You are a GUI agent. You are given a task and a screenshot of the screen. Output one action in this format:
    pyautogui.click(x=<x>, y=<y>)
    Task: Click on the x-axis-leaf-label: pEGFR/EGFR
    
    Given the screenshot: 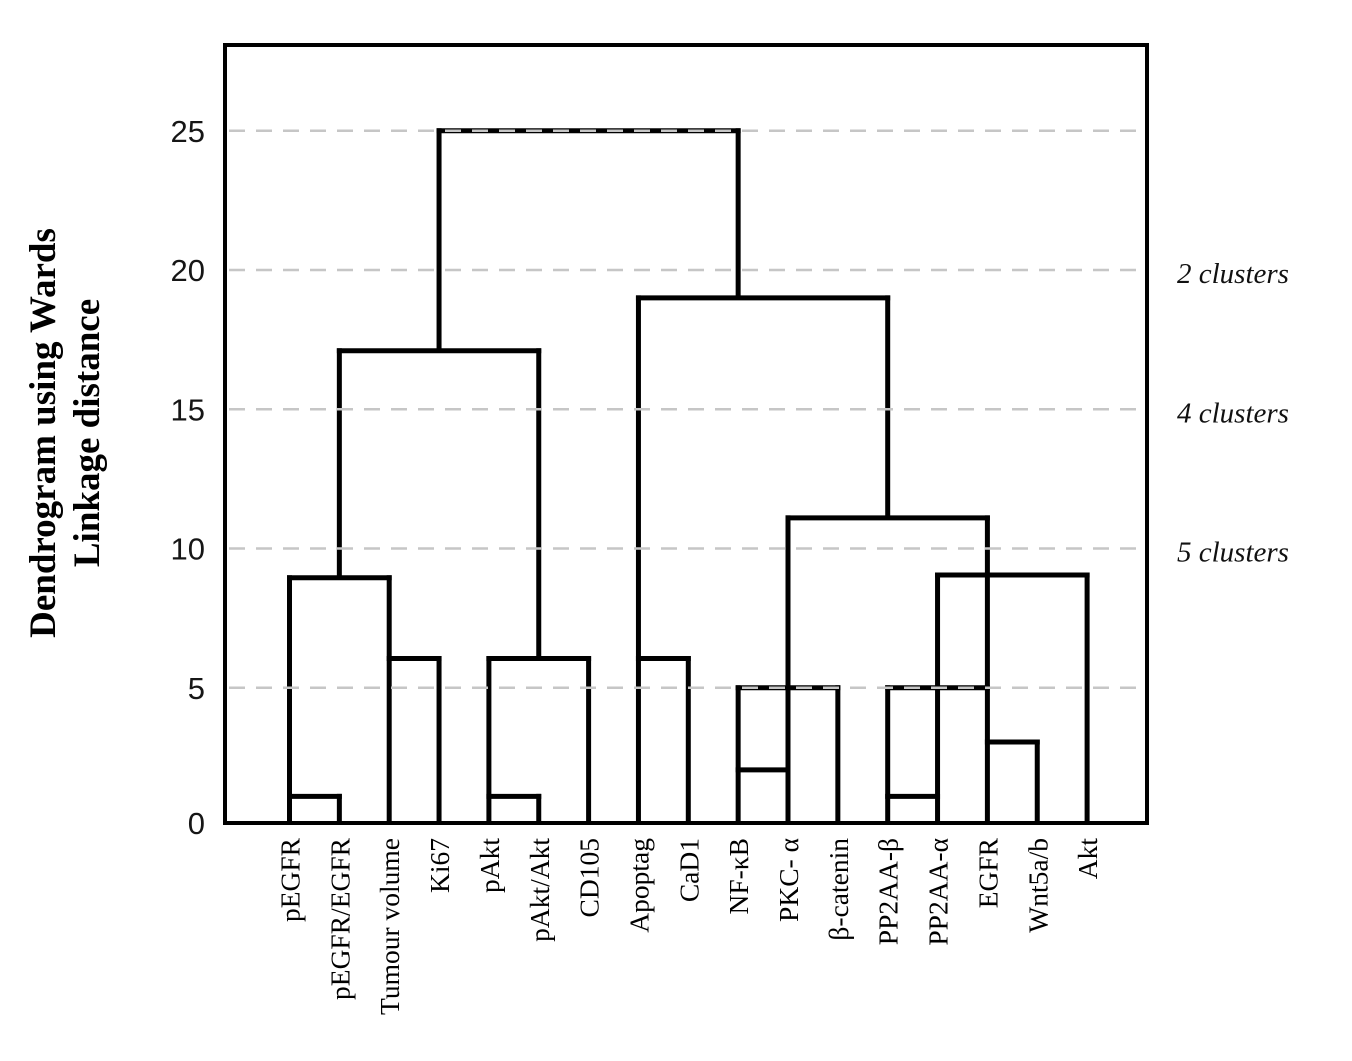 What is the action you would take?
    pyautogui.click(x=339, y=918)
    